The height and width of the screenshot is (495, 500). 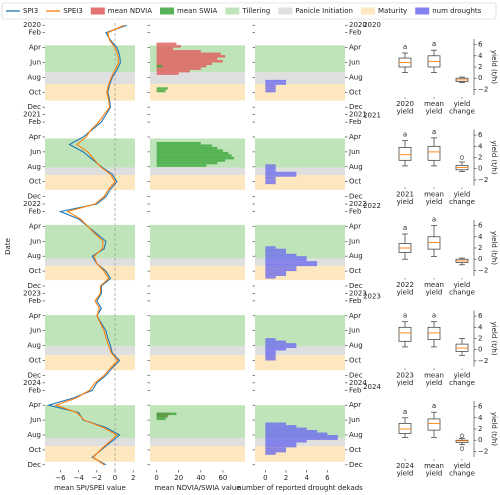 I want to click on y-tick-label: 2023, so click(x=358, y=293).